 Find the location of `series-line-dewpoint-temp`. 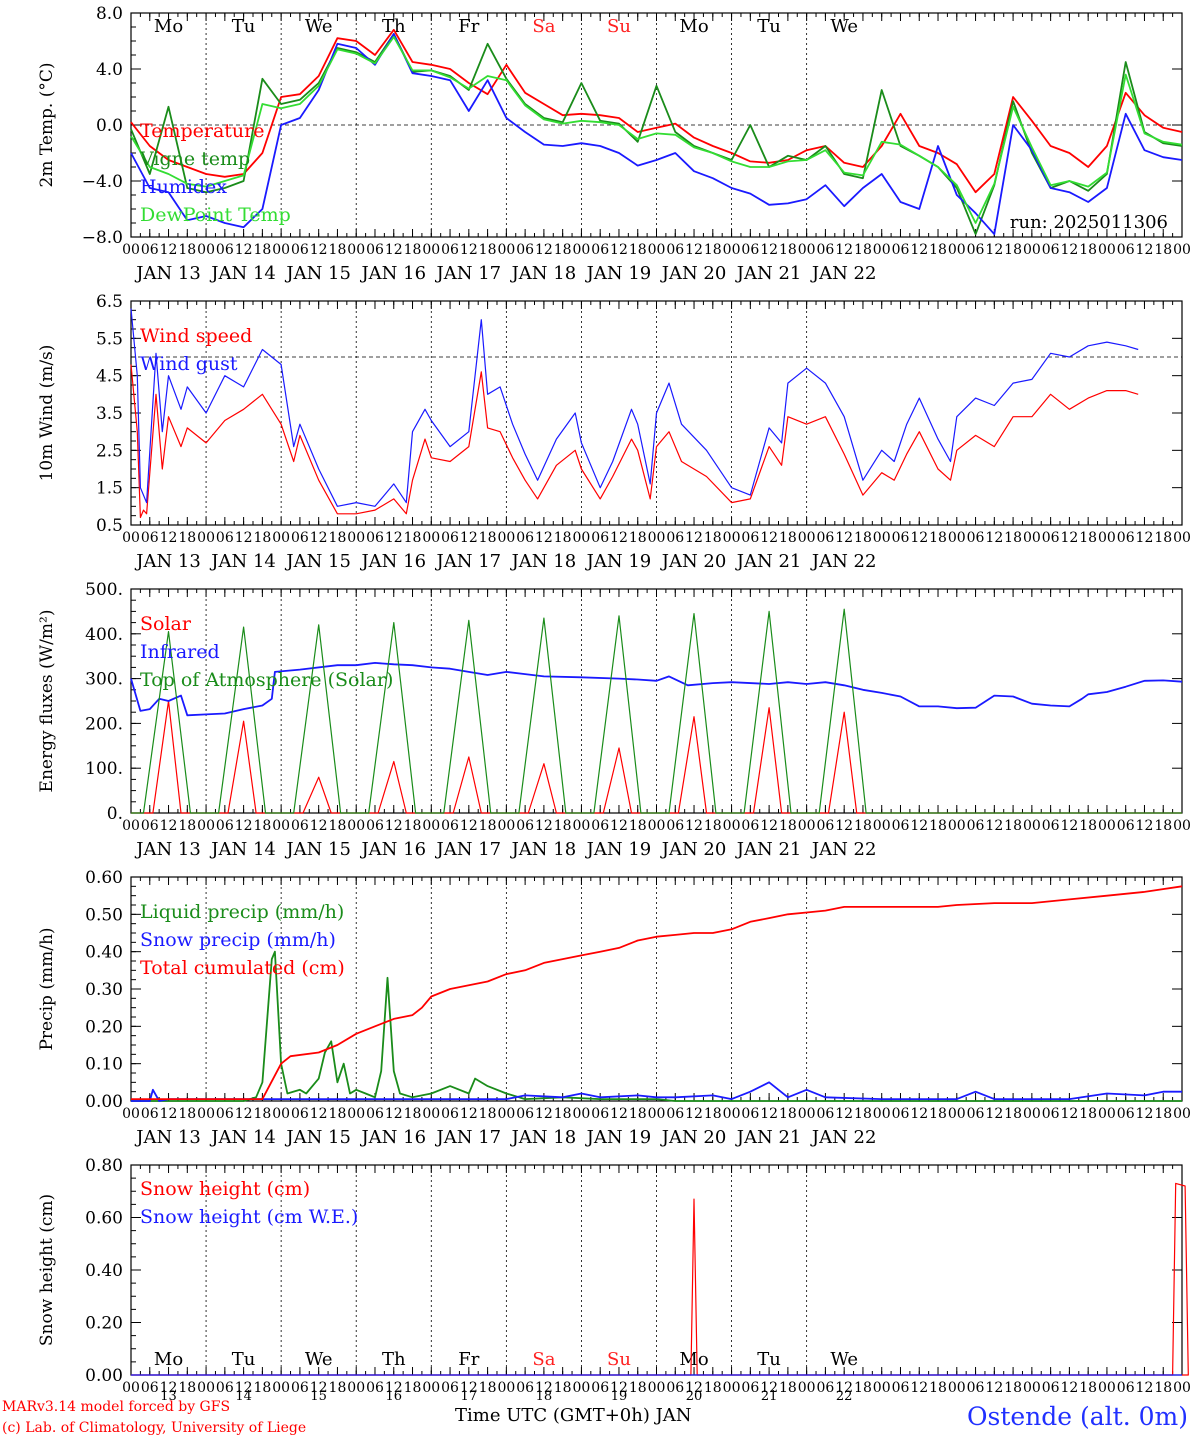

series-line-dewpoint-temp is located at coordinates (656, 129).